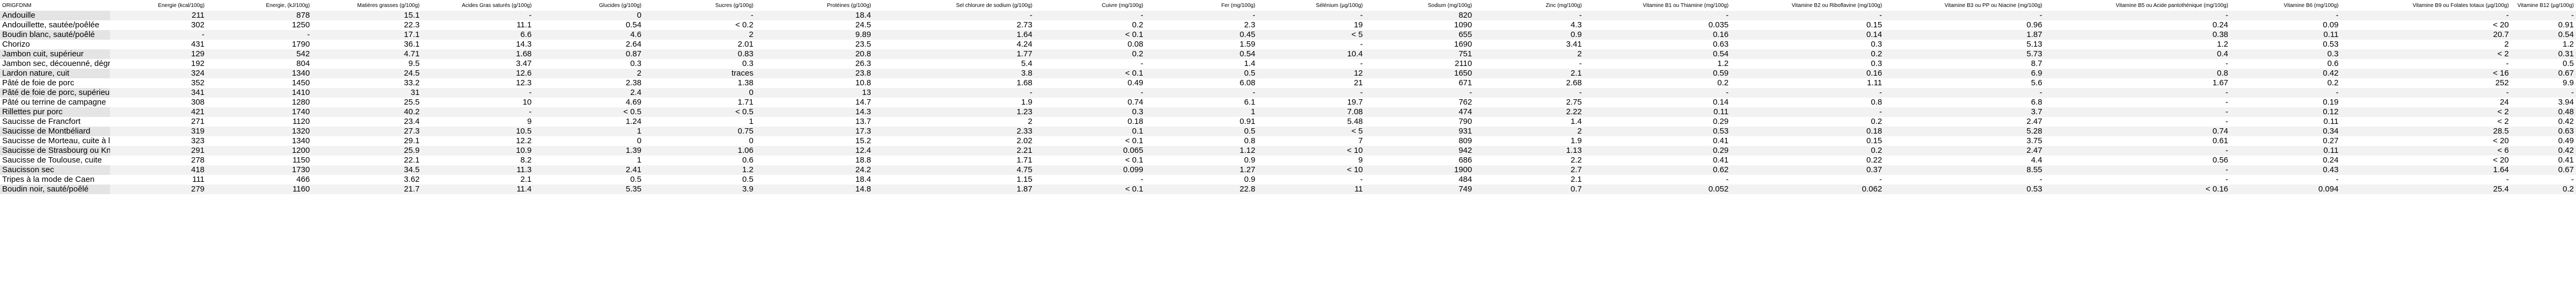 The width and height of the screenshot is (2576, 302). What do you see at coordinates (2286, 190) in the screenshot?
I see `value-cell: 0.094` at bounding box center [2286, 190].